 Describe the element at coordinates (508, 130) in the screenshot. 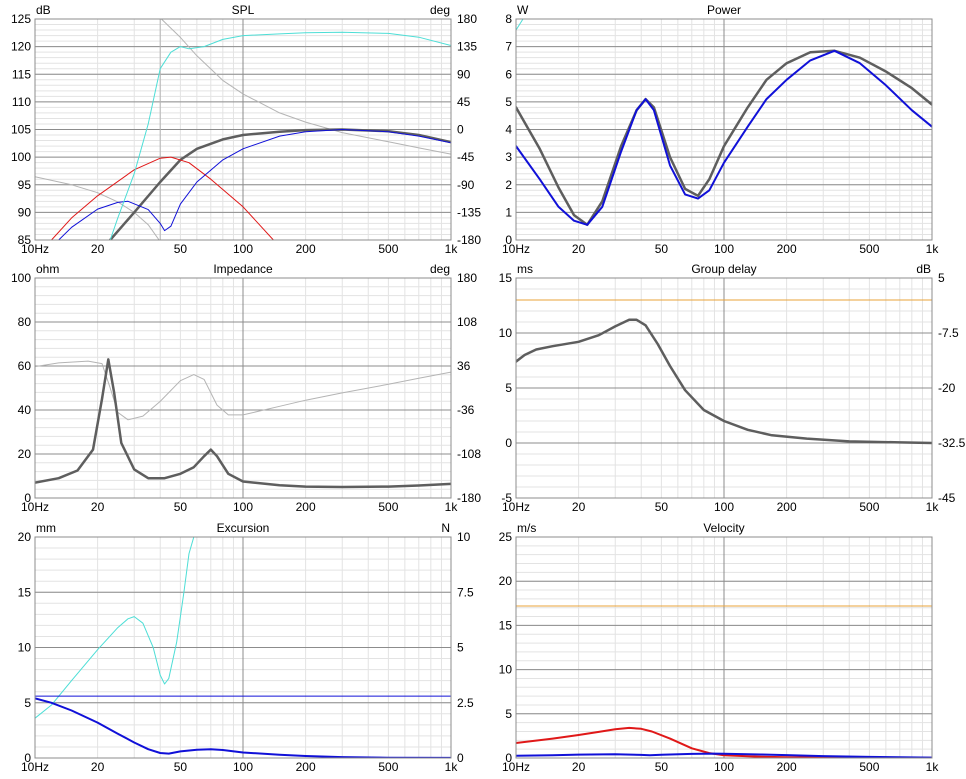

I see `y-tick-label: 4` at that location.